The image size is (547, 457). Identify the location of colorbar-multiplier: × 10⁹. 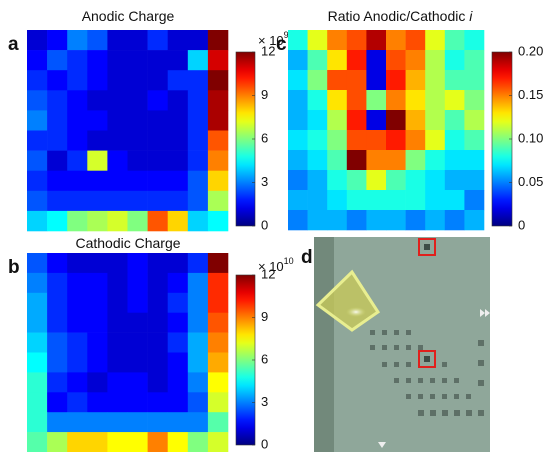
(273, 39).